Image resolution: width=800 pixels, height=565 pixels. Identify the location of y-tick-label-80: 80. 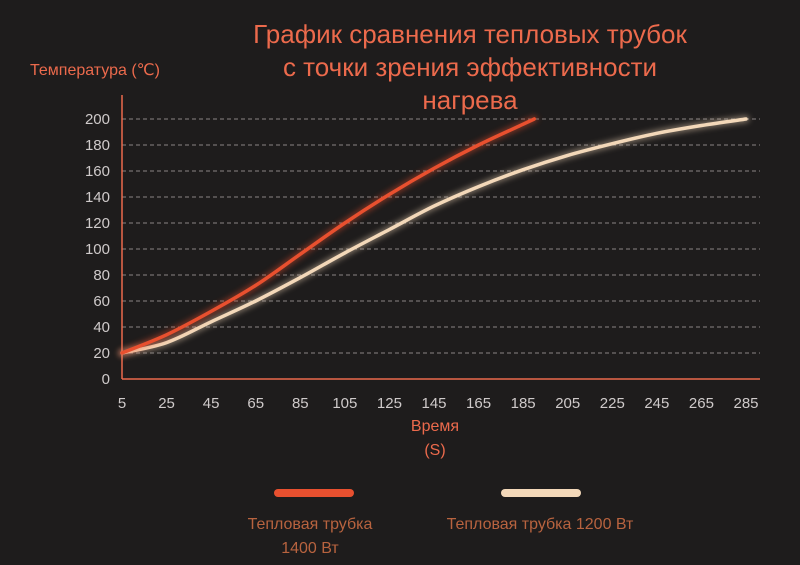
(101, 275).